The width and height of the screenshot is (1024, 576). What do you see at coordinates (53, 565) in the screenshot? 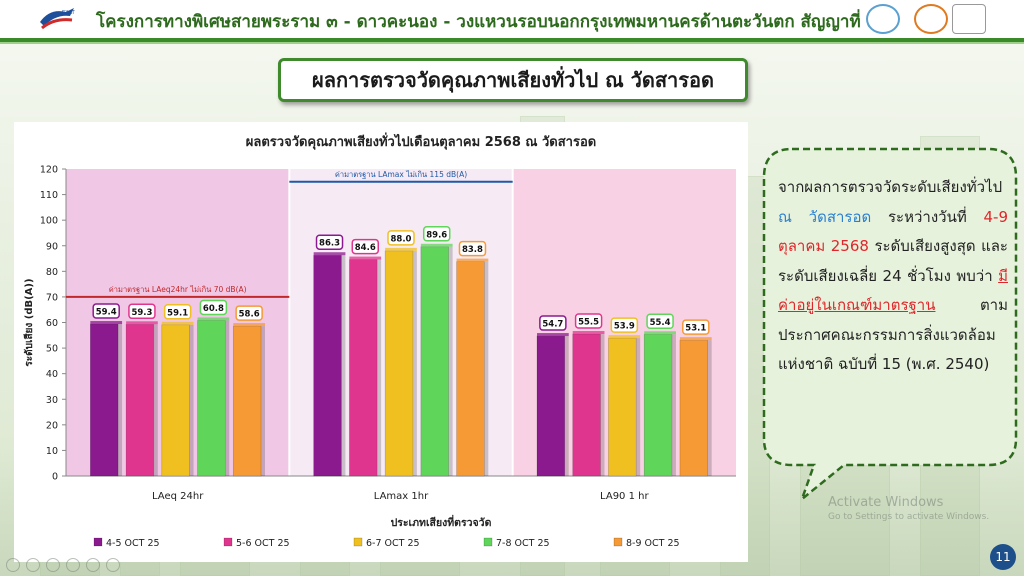
I see `pen-icon` at bounding box center [53, 565].